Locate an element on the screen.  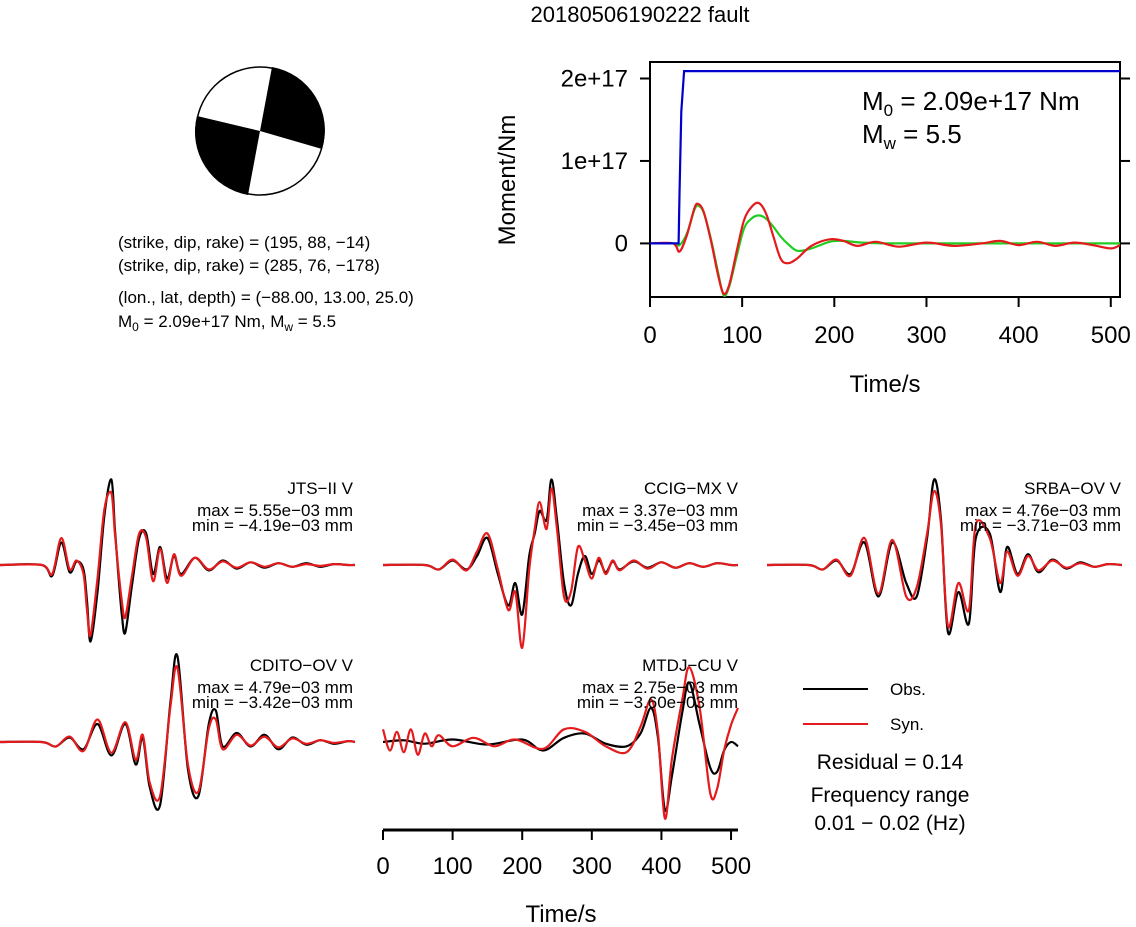
max-amplitude: max = 5.55e−03 mm is located at coordinates (275, 510).